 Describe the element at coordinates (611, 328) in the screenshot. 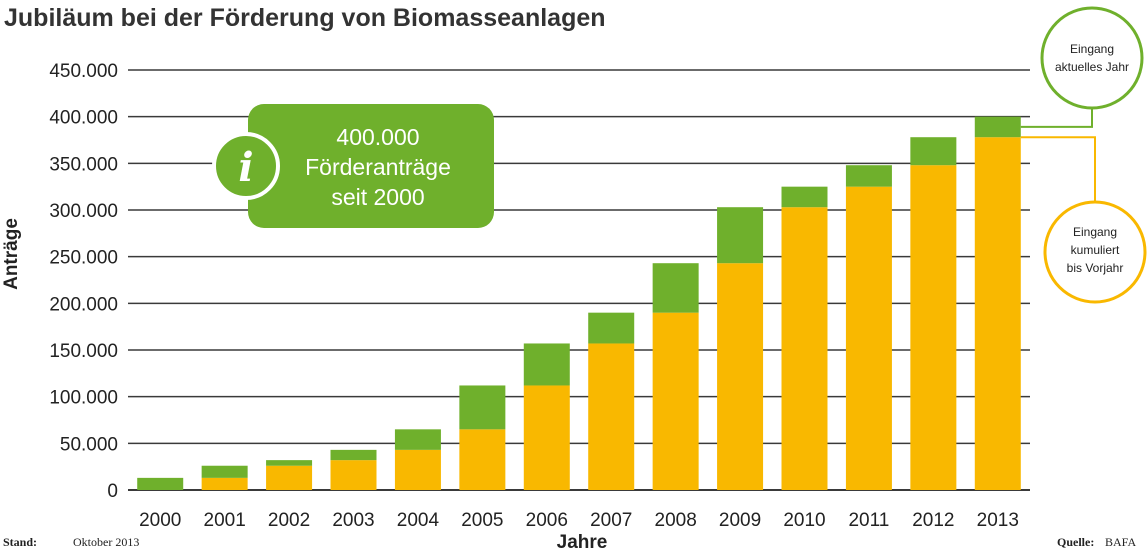

I see `bar-current-2007` at that location.